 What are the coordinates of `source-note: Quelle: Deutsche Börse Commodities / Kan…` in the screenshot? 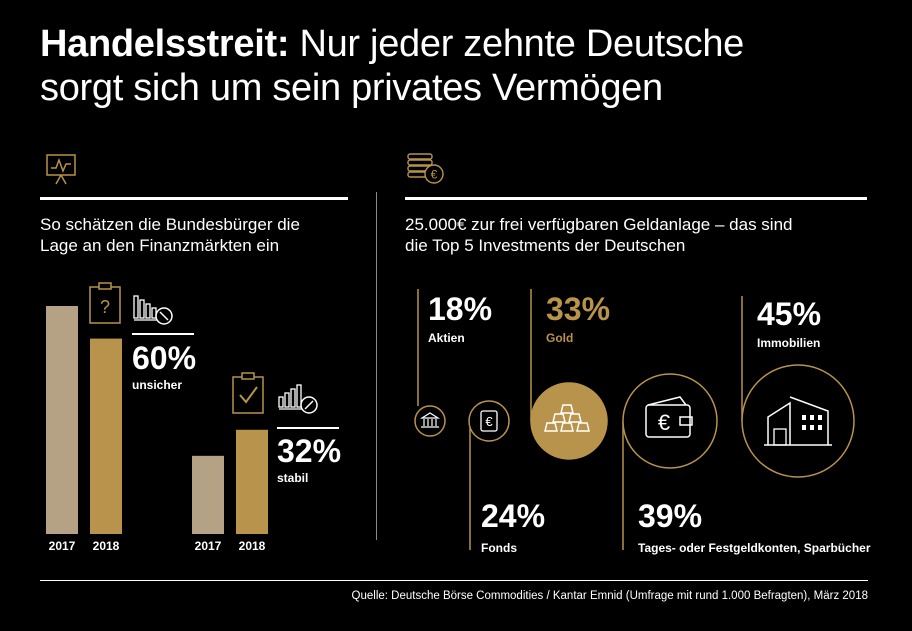 It's located at (609, 596).